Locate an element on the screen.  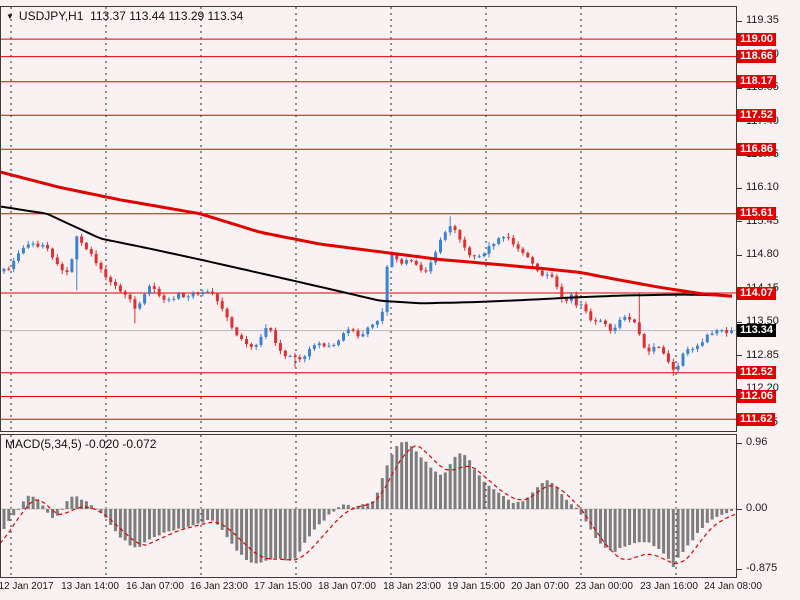
time-label: 12 Jan 2017 is located at coordinates (27, 586).